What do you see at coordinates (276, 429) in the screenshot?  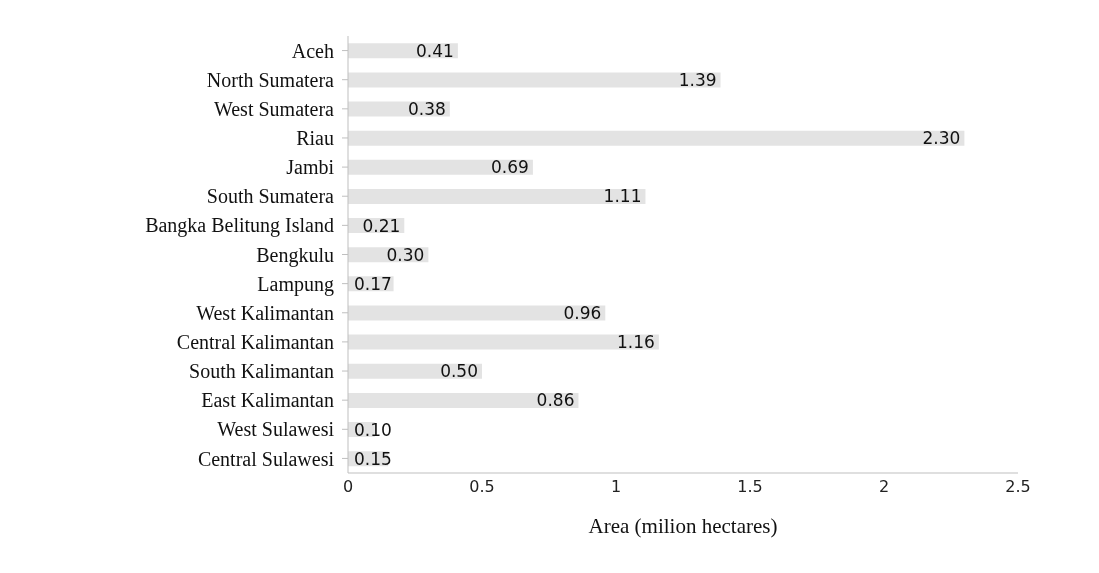 I see `y-tick-label: West Sulawesi` at bounding box center [276, 429].